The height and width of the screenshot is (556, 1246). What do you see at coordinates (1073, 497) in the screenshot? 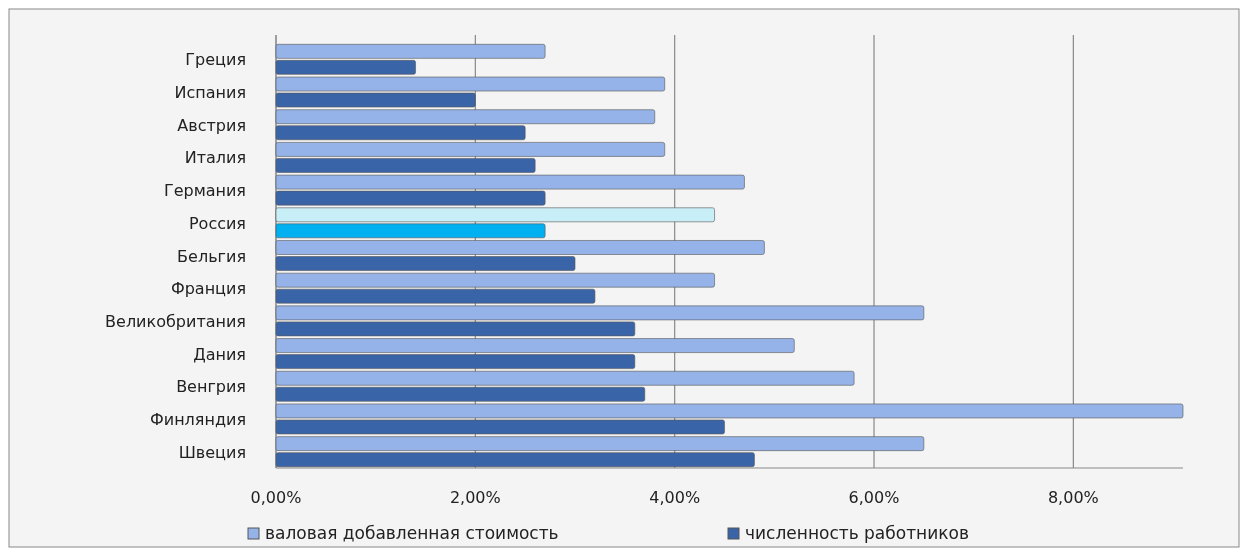
I see `x-tick-label: 8,00%` at bounding box center [1073, 497].